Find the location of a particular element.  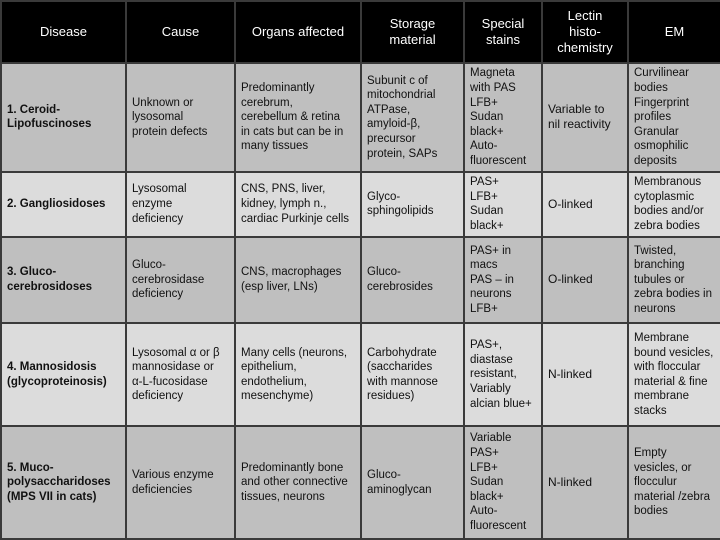

cause-cell: Lysosomal enzyme deficiency is located at coordinates (180, 204).